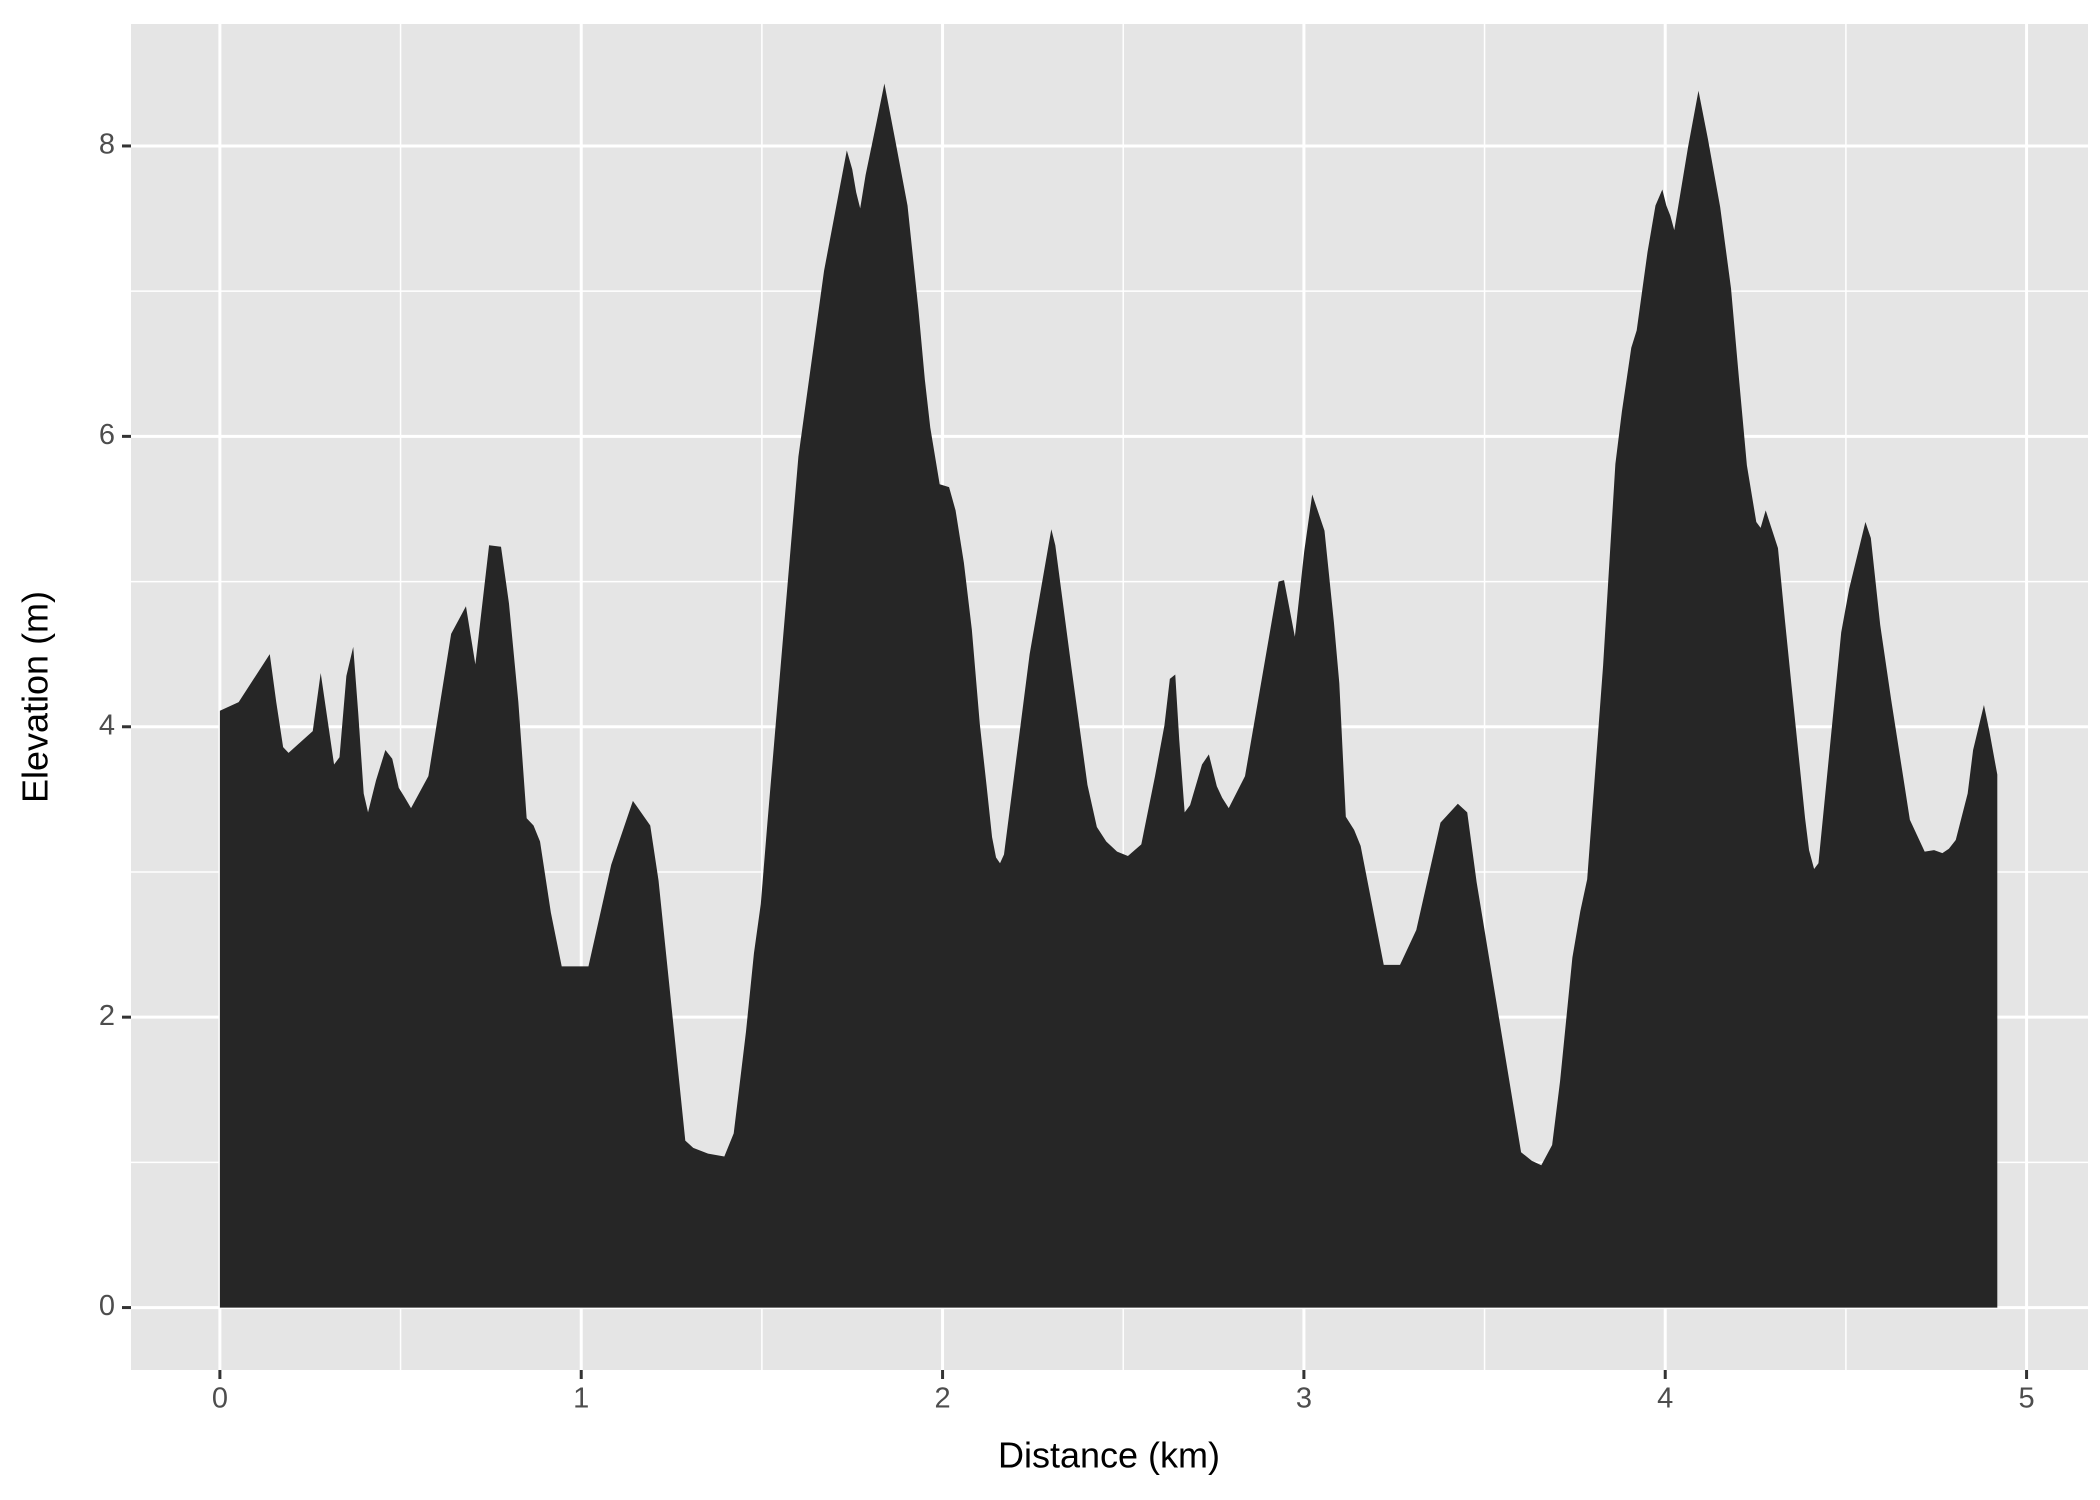 The image size is (2100, 1500). What do you see at coordinates (107, 145) in the screenshot?
I see `y-tick-label: 8` at bounding box center [107, 145].